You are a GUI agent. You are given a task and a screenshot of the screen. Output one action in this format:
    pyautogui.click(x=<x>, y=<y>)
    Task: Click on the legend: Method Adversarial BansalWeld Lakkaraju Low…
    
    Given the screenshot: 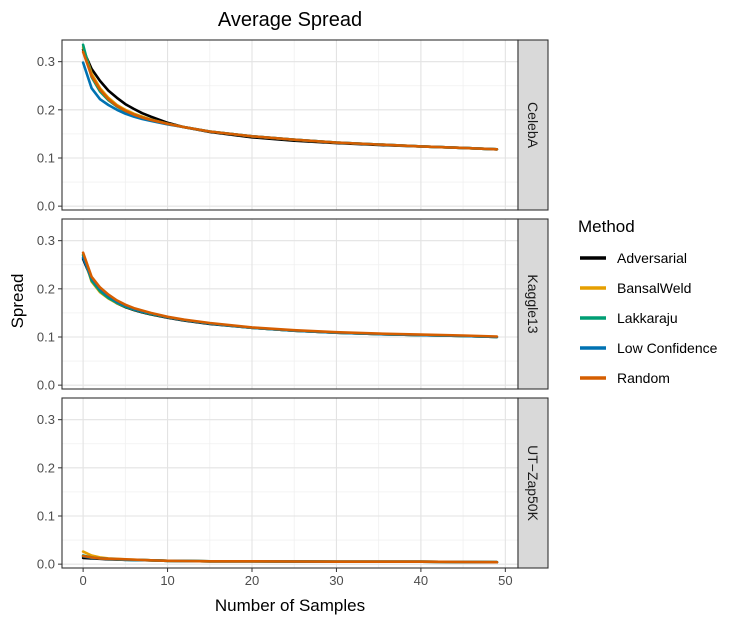 What is the action you would take?
    pyautogui.click(x=648, y=301)
    